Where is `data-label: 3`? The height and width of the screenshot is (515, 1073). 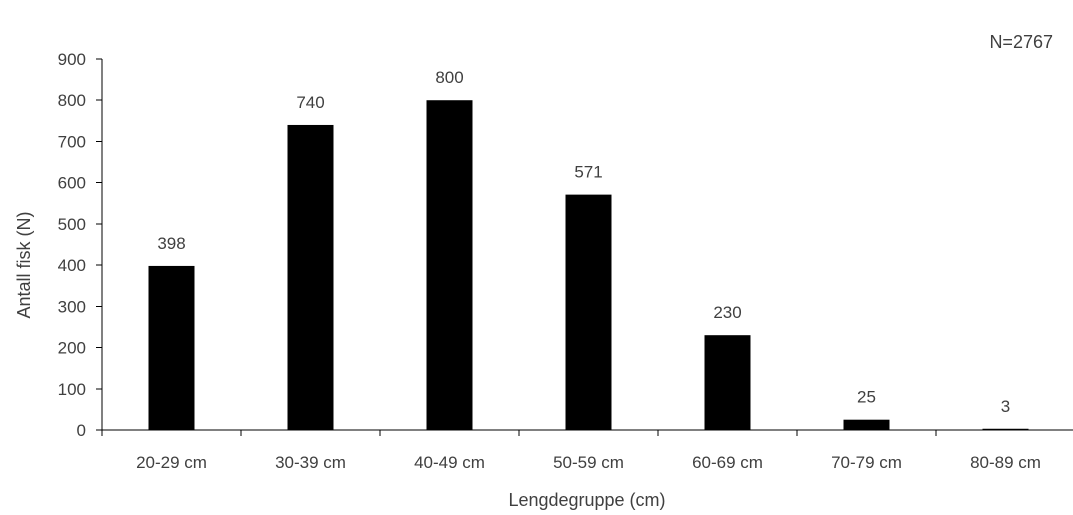 data-label: 3 is located at coordinates (1005, 406).